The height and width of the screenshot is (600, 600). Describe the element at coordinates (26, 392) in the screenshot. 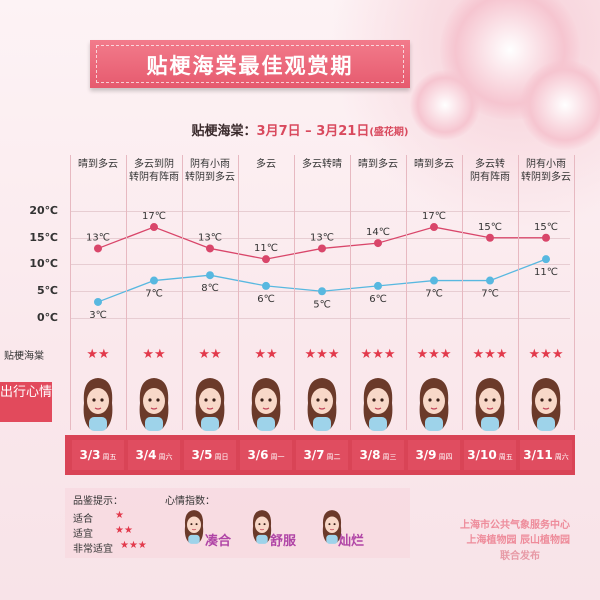

I see `mood-row-text: 出行心情` at that location.